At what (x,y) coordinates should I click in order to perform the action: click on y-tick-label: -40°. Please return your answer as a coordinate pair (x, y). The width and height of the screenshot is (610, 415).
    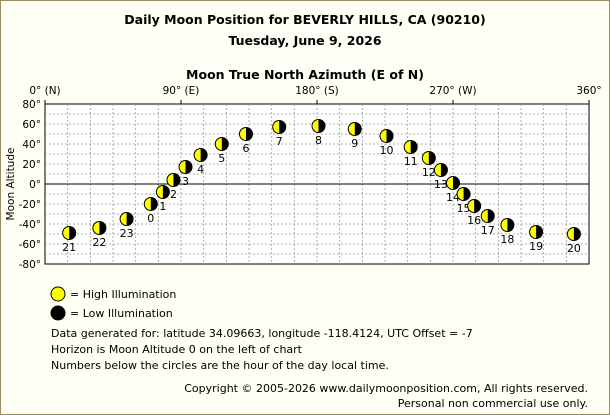
    Looking at the image, I should click on (30, 225).